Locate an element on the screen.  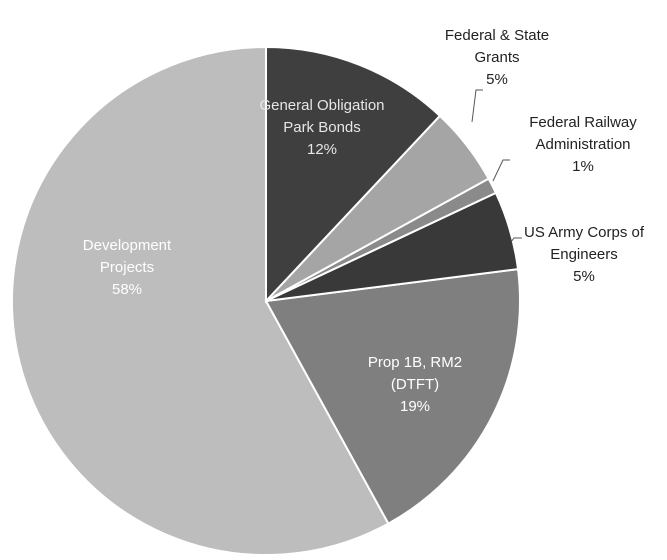
slice-value: 58% is located at coordinates (127, 289).